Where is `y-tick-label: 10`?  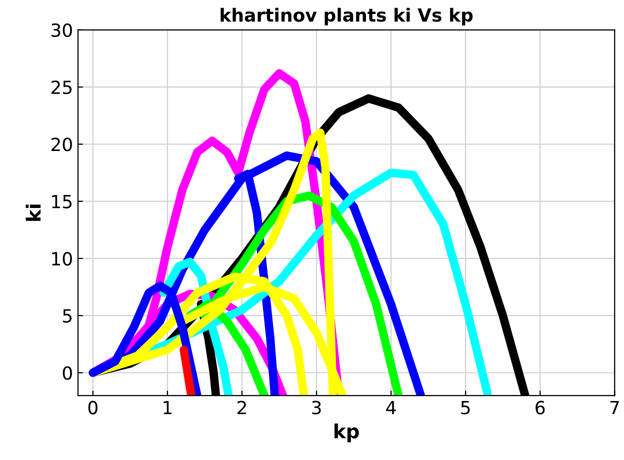 y-tick-label: 10 is located at coordinates (62, 259).